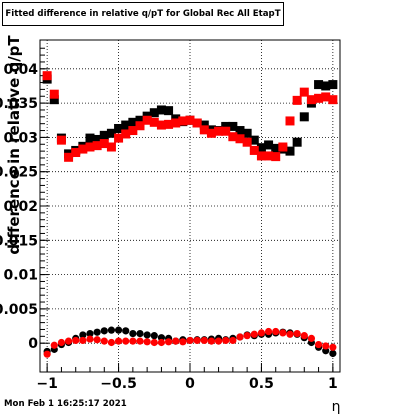 Image resolution: width=400 pixels, height=414 pixels. Describe the element at coordinates (333, 384) in the screenshot. I see `x-tick-label: 1` at that location.